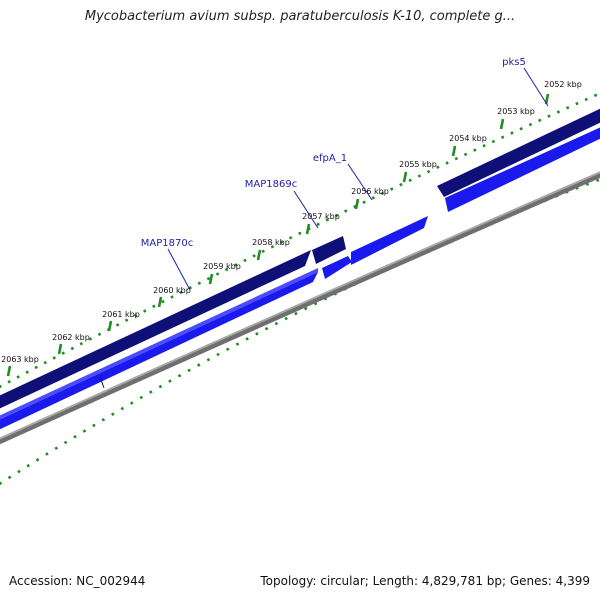 The width and height of the screenshot is (600, 600). What do you see at coordinates (330, 158) in the screenshot?
I see `gene-label: efpA_1` at bounding box center [330, 158].